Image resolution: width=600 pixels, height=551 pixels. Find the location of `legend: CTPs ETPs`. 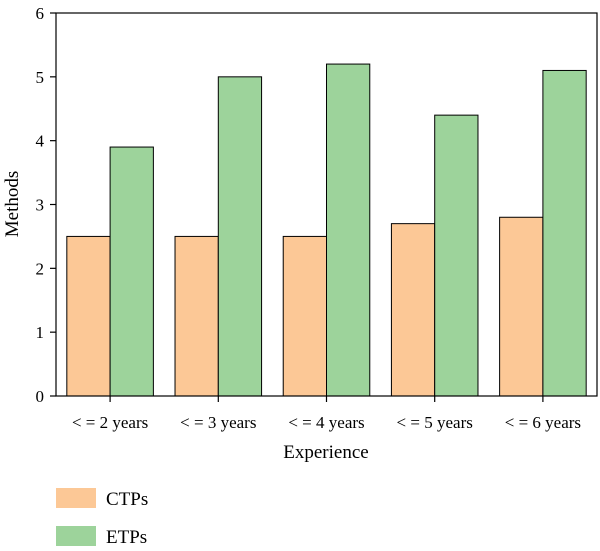

legend: CTPs ETPs is located at coordinates (102, 518).